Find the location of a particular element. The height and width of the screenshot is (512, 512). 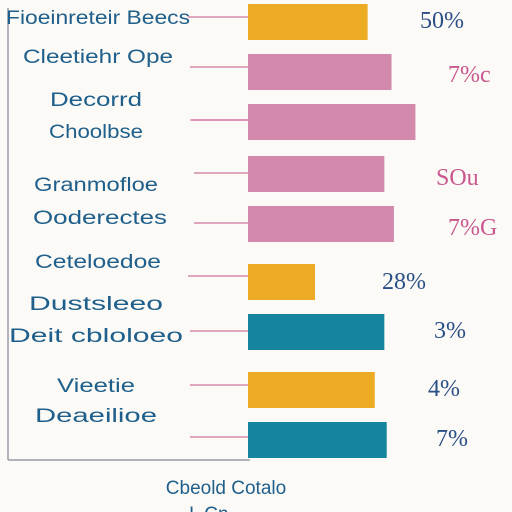

category-label: Ceteloedoe is located at coordinates (98, 262).